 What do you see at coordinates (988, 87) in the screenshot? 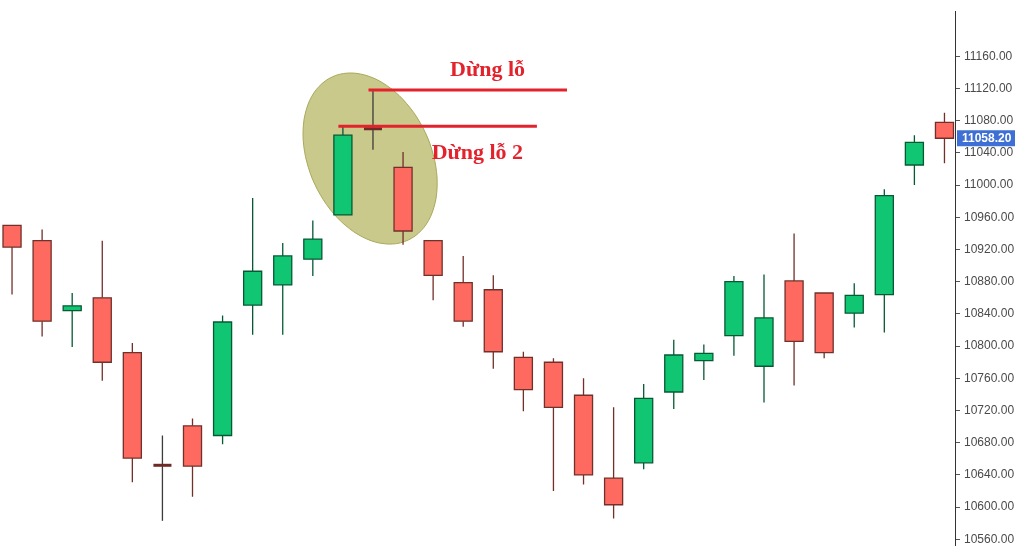
I see `y-tick-label: 11120.00` at bounding box center [988, 87].